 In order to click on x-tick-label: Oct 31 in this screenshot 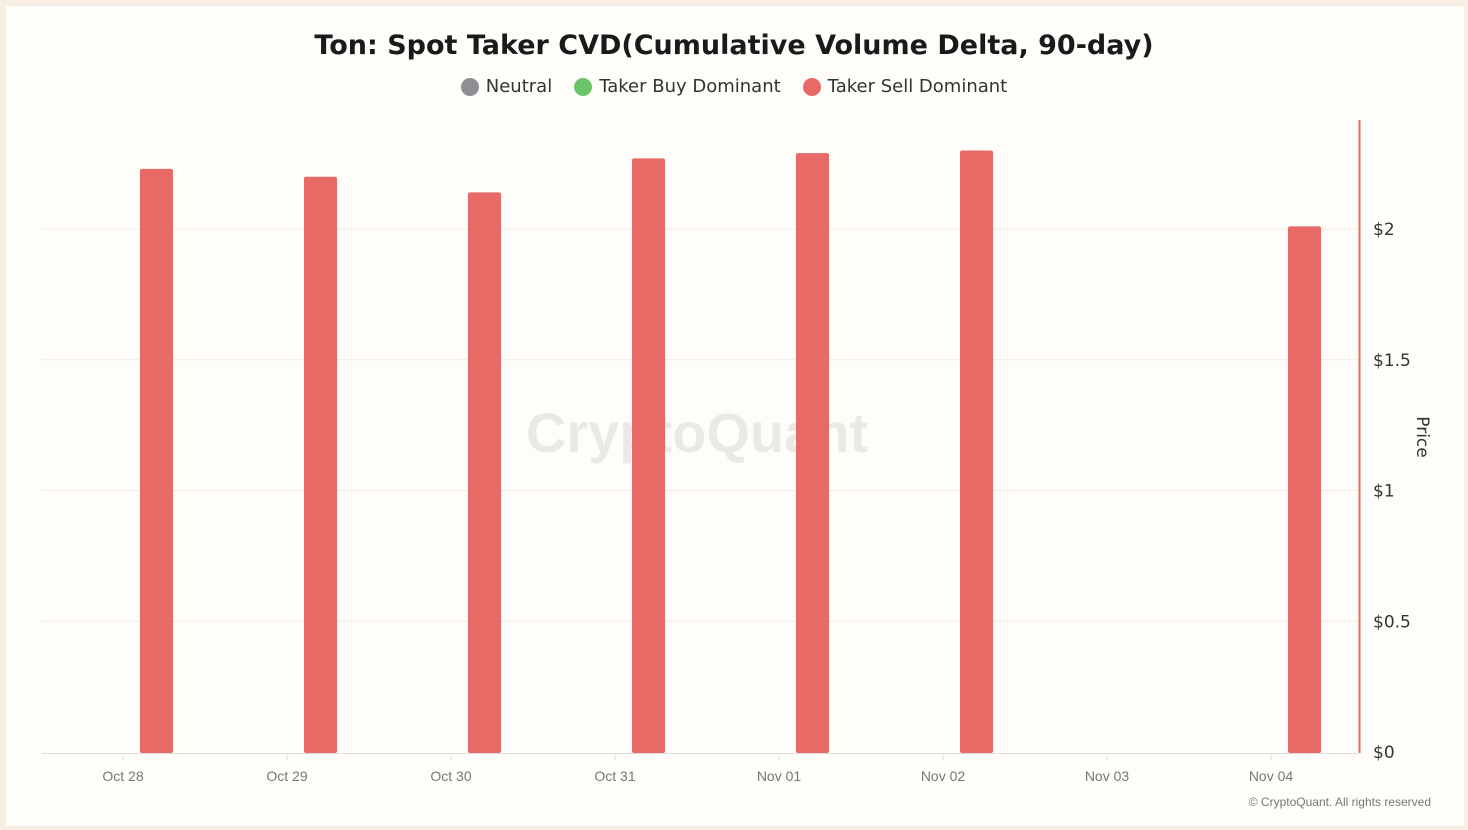, I will do `click(614, 776)`.